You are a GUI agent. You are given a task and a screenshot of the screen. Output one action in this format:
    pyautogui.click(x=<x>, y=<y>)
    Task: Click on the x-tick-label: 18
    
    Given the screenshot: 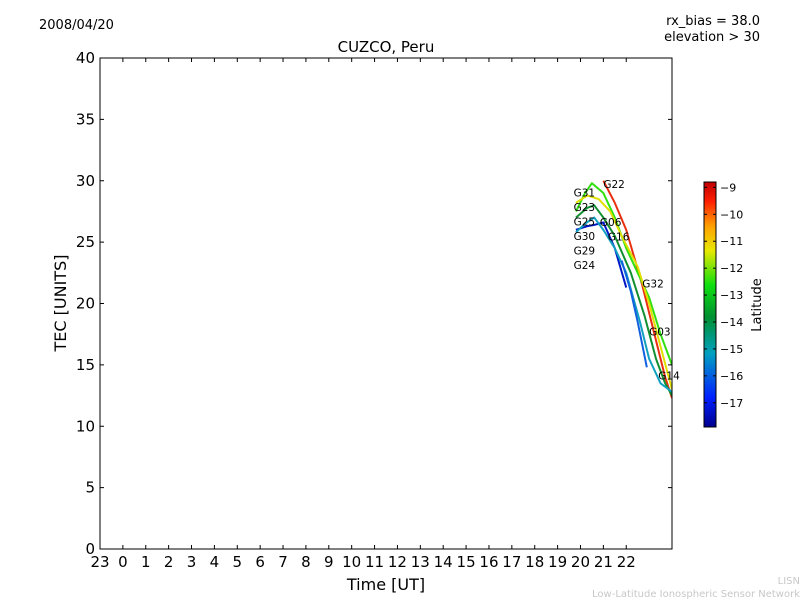 What is the action you would take?
    pyautogui.click(x=534, y=562)
    